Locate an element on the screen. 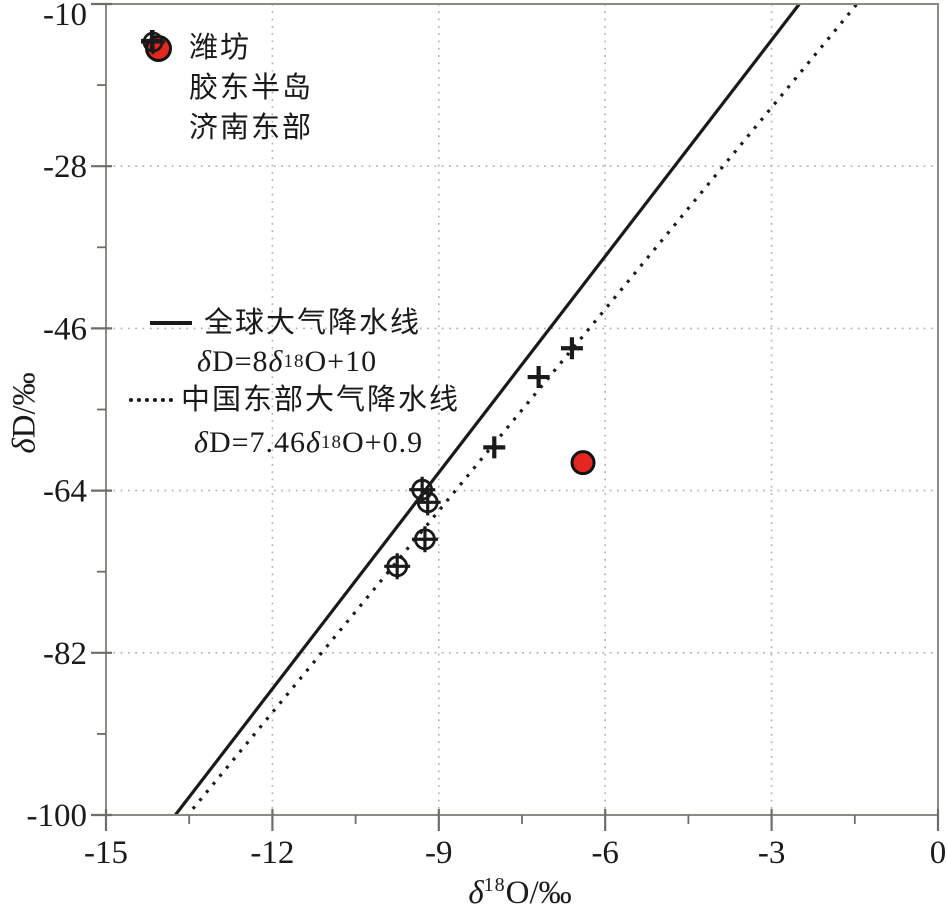 The height and width of the screenshot is (911, 947). legend-item-east-china-mwl: 中国东部大气降水线 is located at coordinates (294, 400).